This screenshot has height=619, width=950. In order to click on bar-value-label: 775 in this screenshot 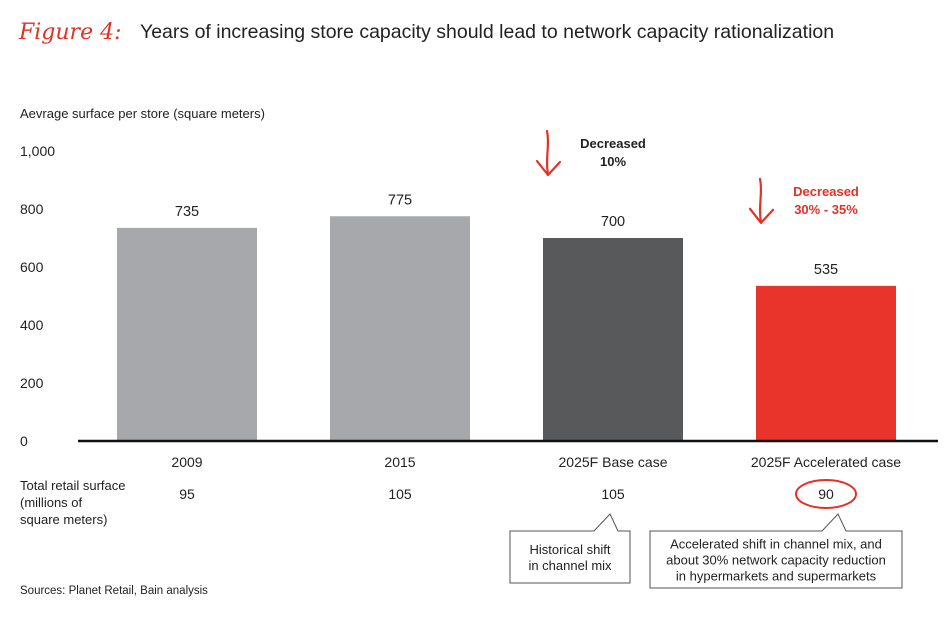, I will do `click(400, 200)`.